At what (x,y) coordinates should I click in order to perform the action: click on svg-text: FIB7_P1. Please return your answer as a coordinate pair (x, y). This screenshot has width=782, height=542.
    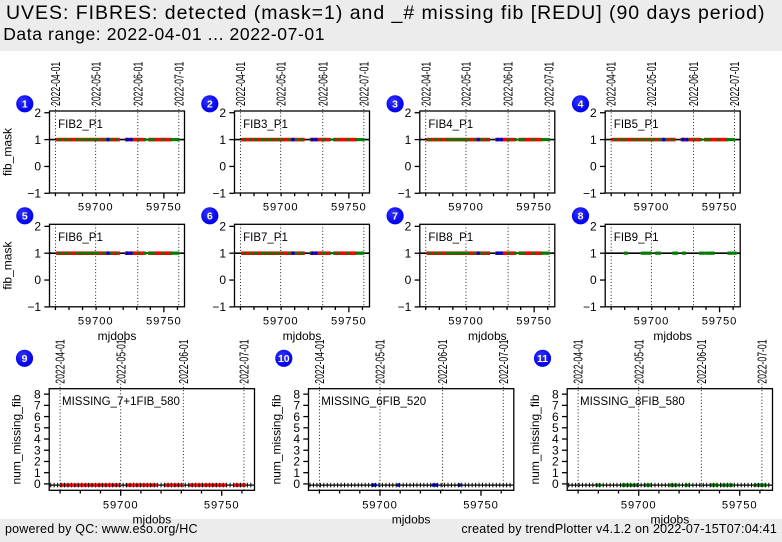
    Looking at the image, I should click on (265, 238).